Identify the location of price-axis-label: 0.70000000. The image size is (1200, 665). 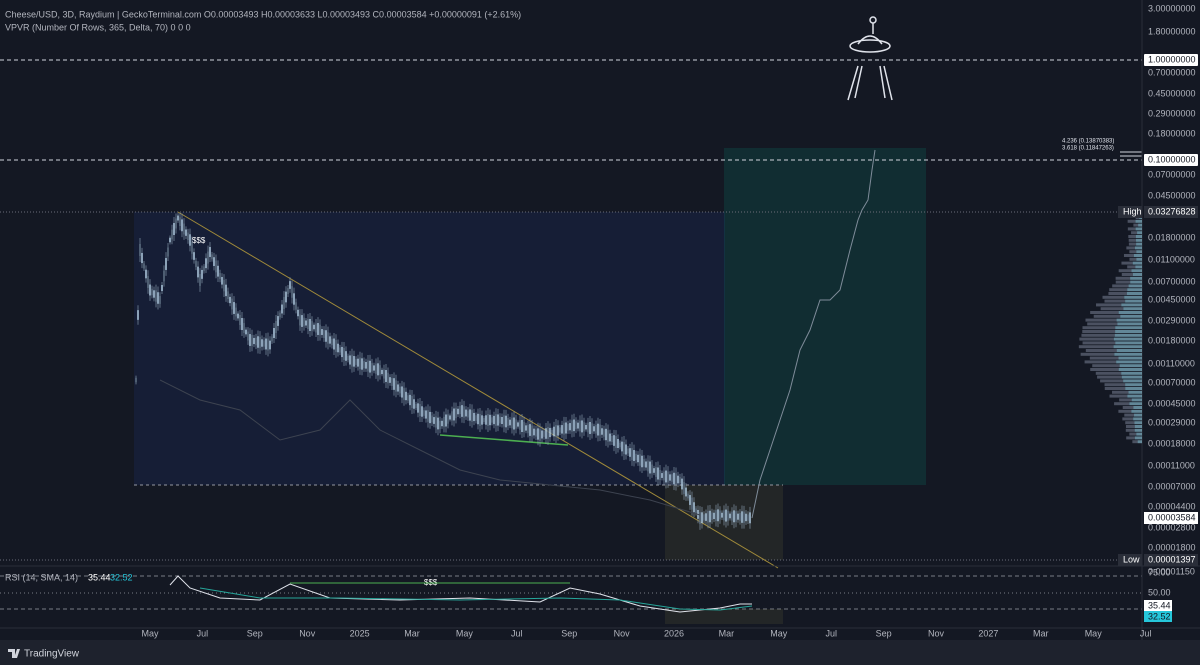
(1172, 72).